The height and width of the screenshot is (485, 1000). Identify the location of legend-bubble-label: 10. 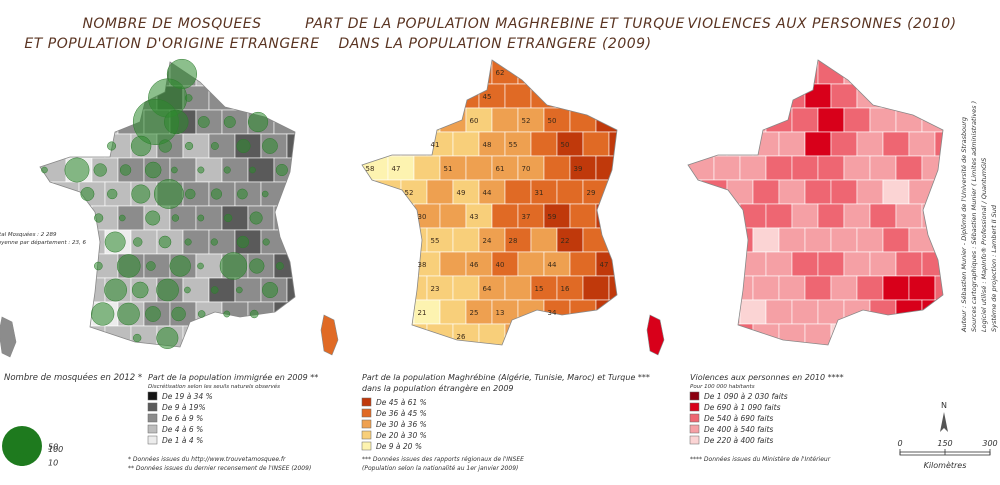
(53, 462).